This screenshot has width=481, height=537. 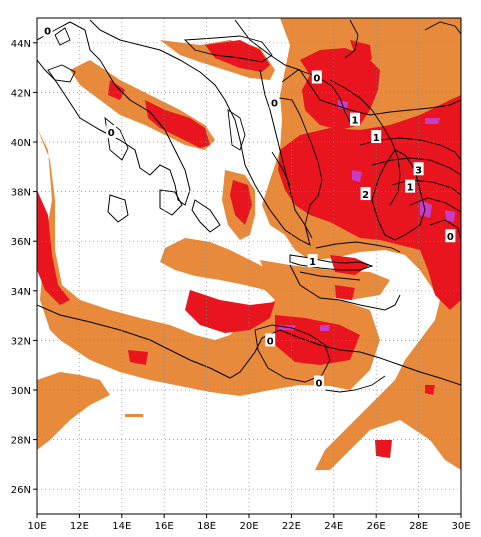 What do you see at coordinates (248, 526) in the screenshot?
I see `x-tick-label: 20E` at bounding box center [248, 526].